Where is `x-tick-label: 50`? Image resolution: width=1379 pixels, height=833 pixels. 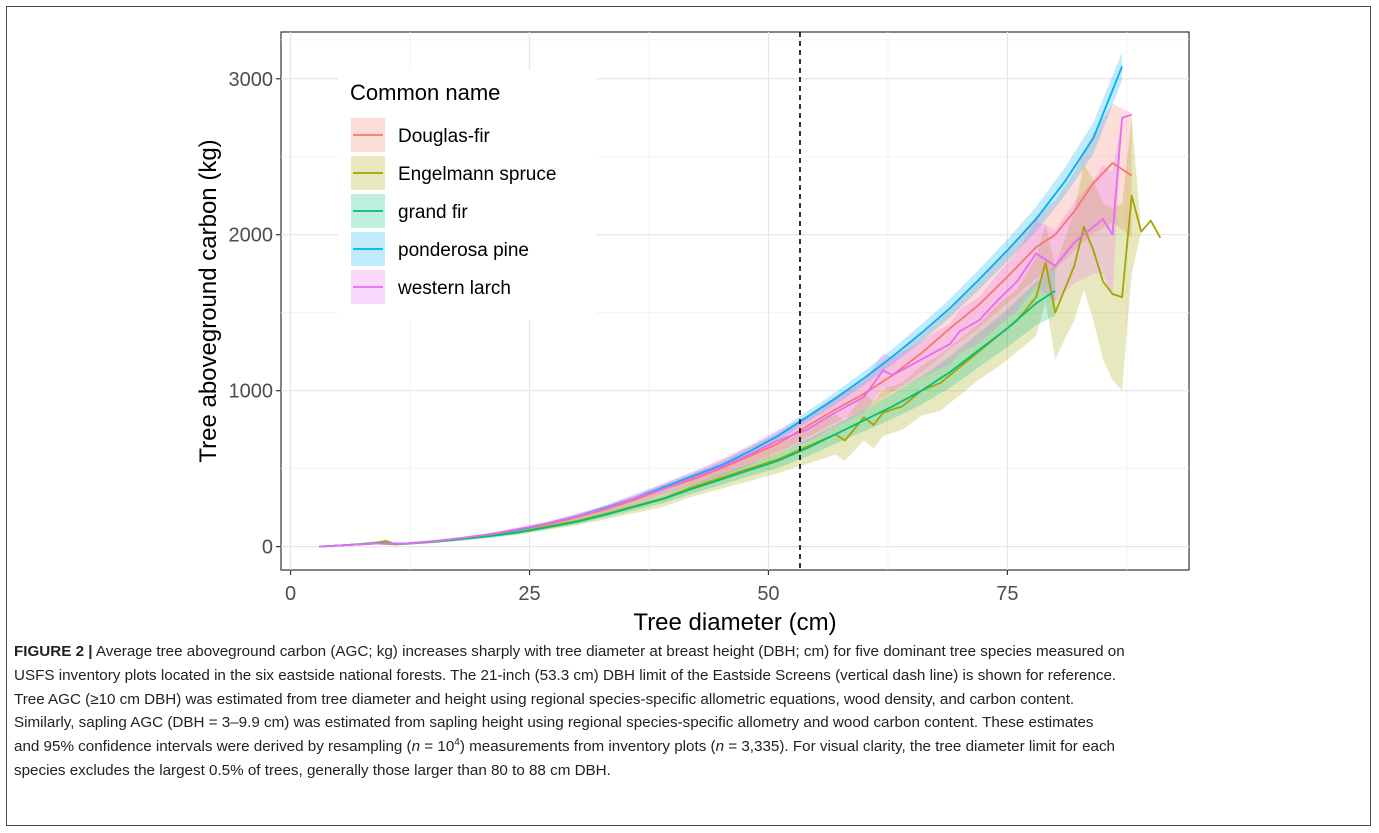 x-tick-label: 50 is located at coordinates (768, 594).